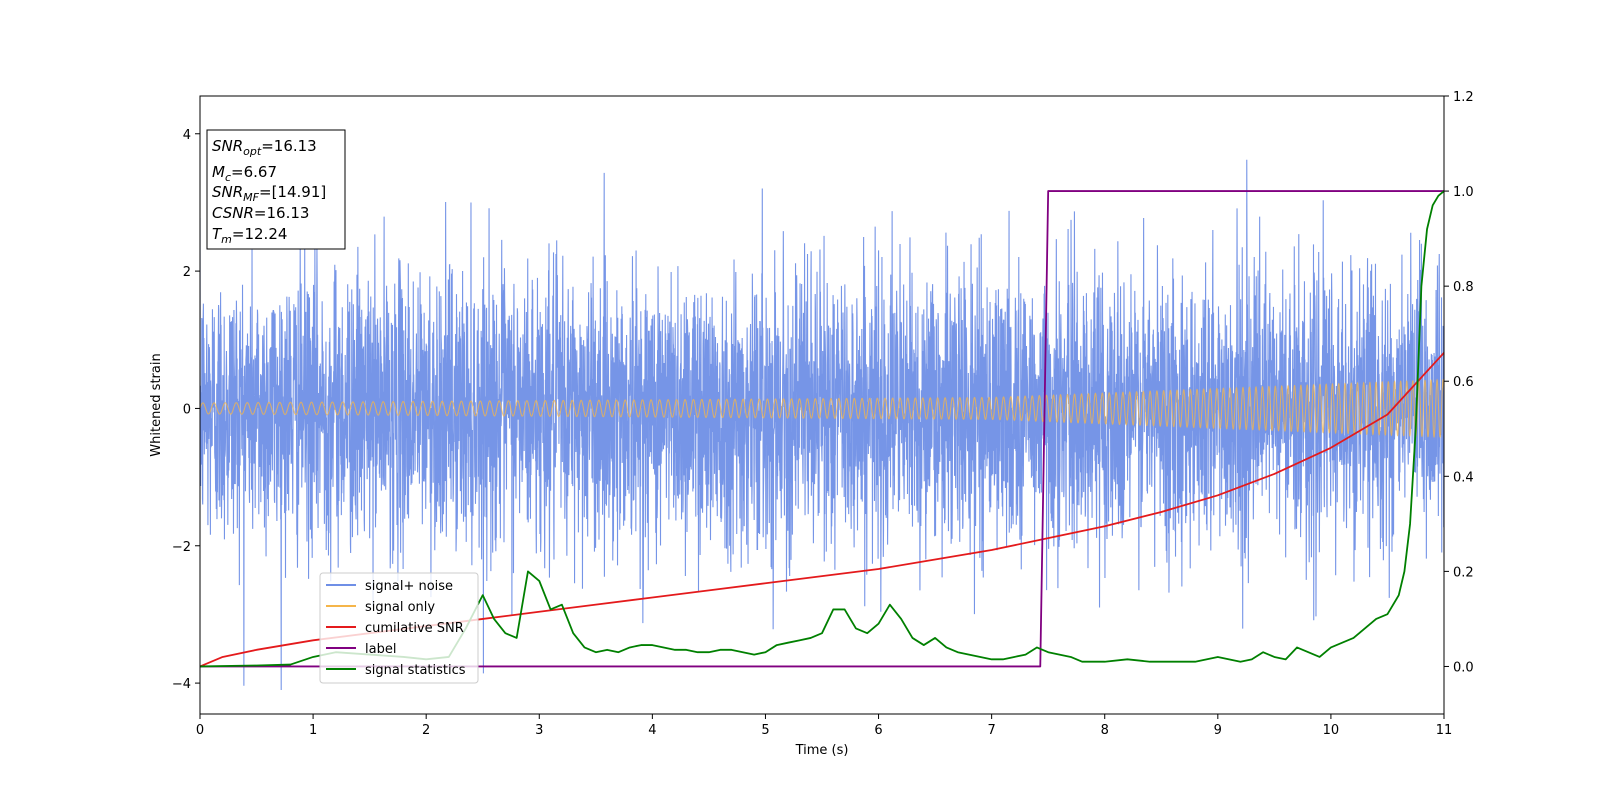  I want to click on x-tick-label: 10, so click(1331, 730).